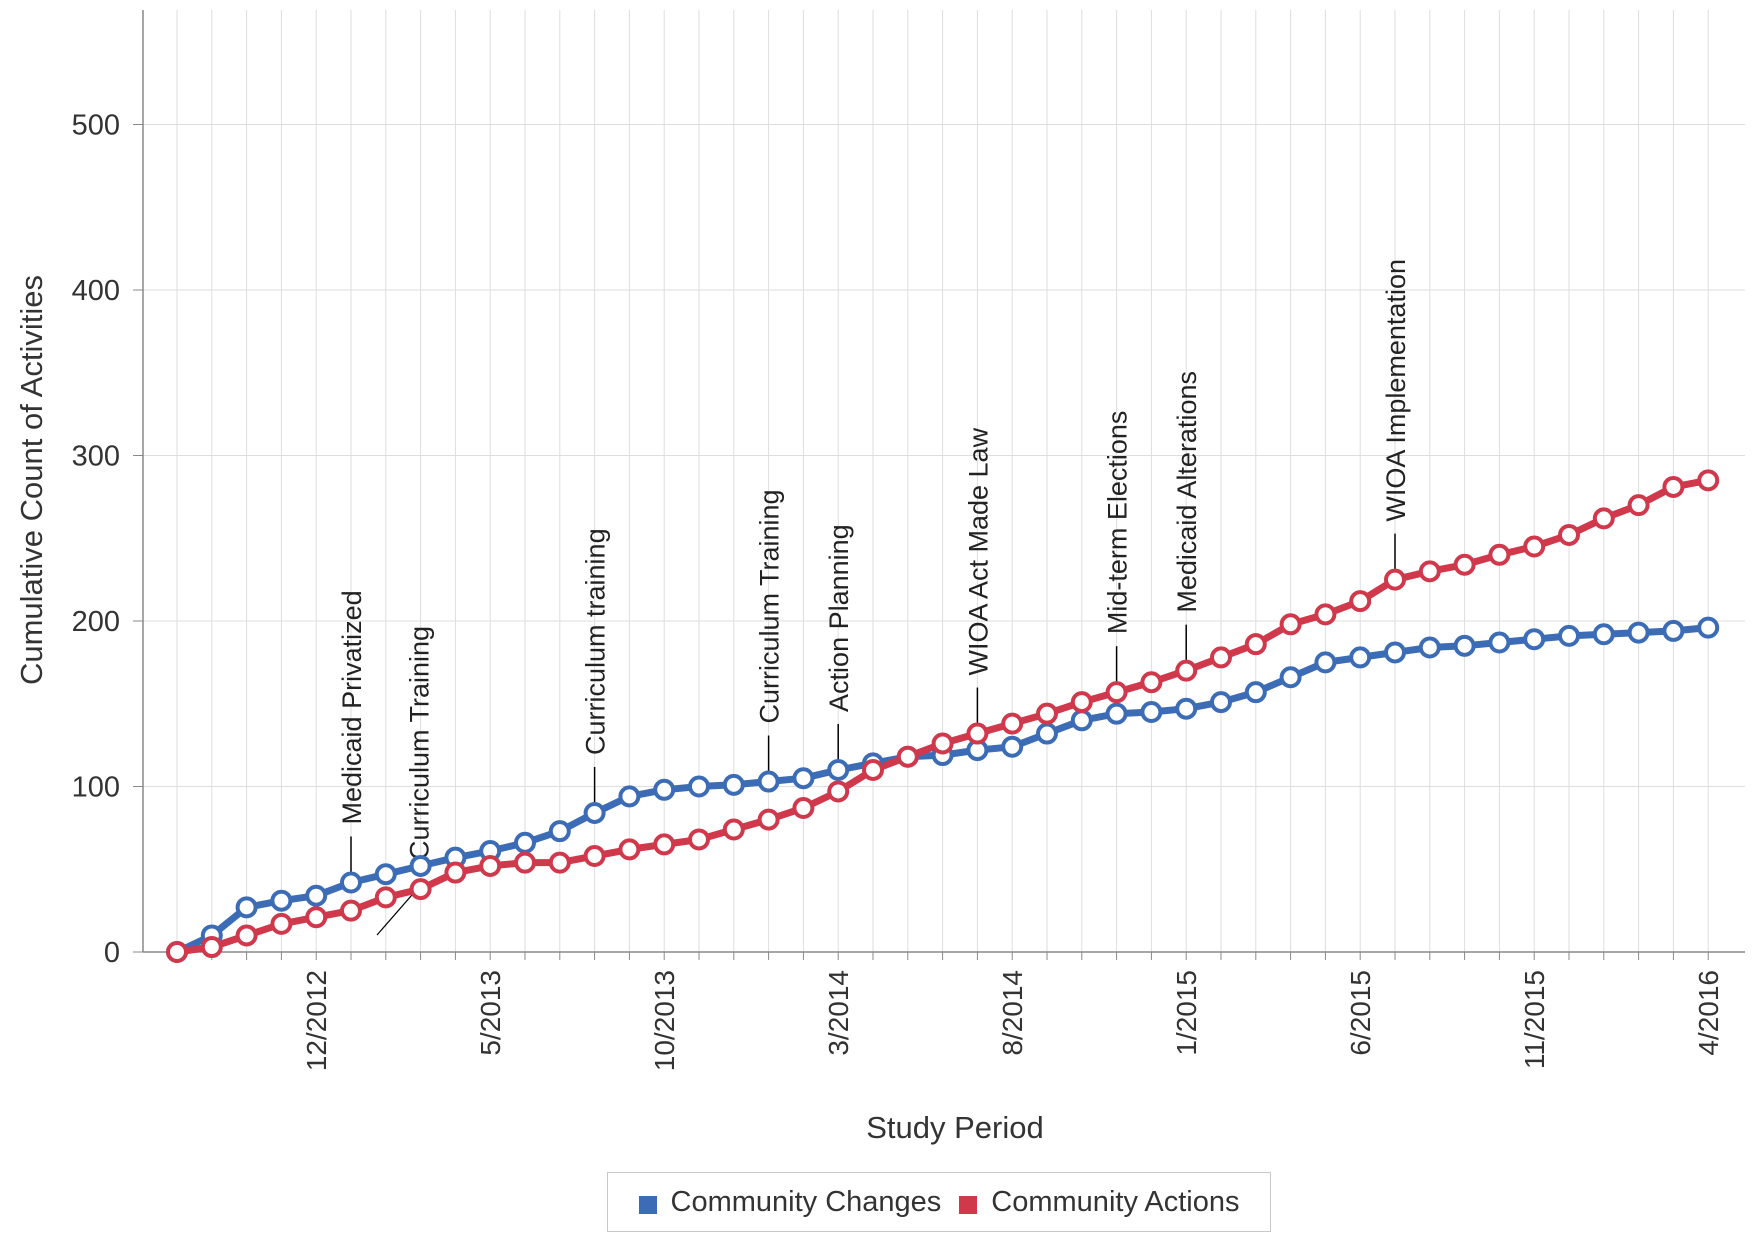 The height and width of the screenshot is (1235, 1758). Describe the element at coordinates (1396, 390) in the screenshot. I see `annotation-label: WIOA Implementation` at that location.